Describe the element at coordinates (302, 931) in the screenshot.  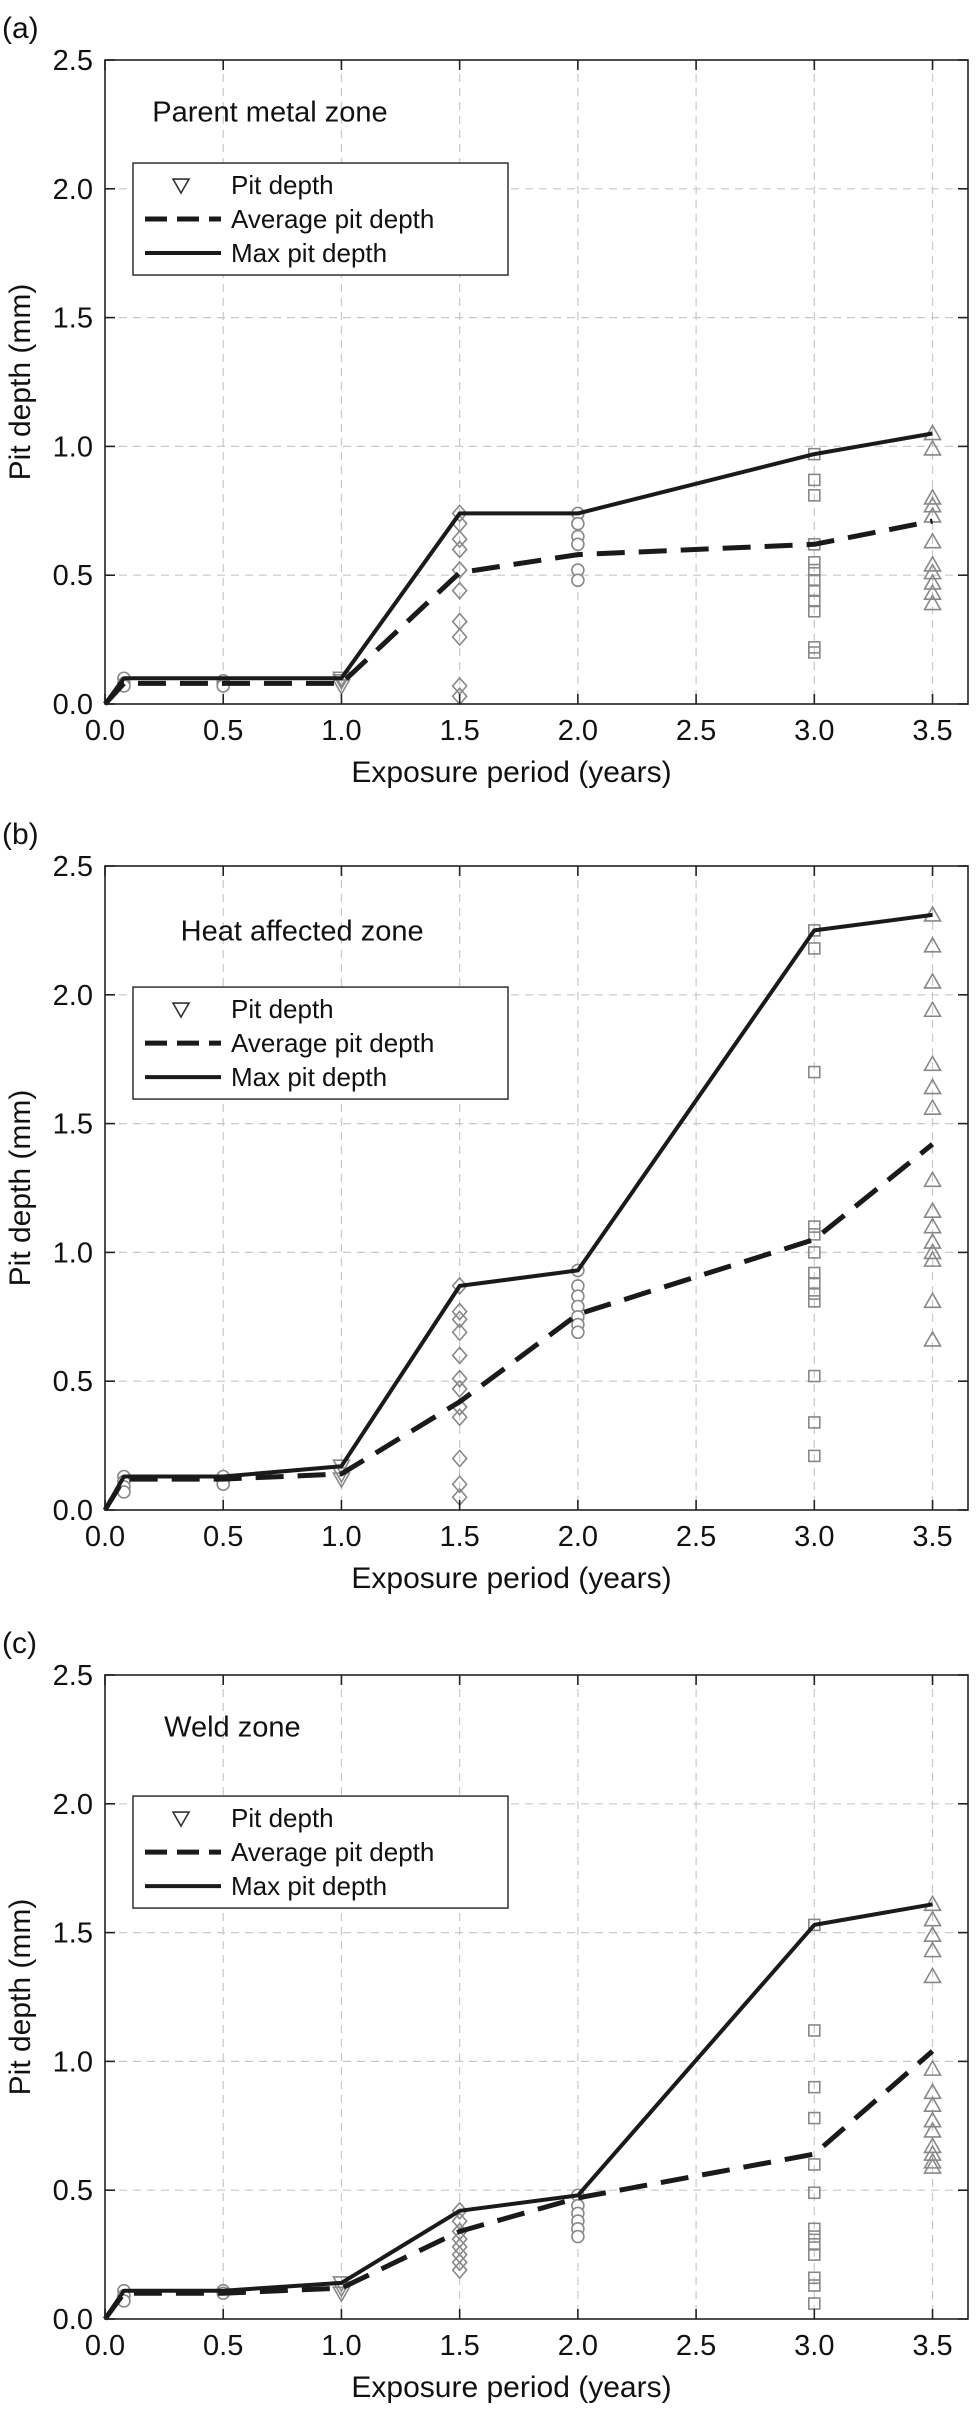
I see `zone-annotation: Heat affected zone` at that location.